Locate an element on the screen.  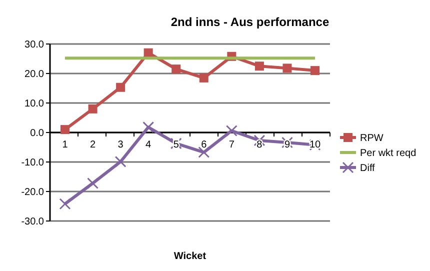
legend-label: Diff is located at coordinates (368, 168).